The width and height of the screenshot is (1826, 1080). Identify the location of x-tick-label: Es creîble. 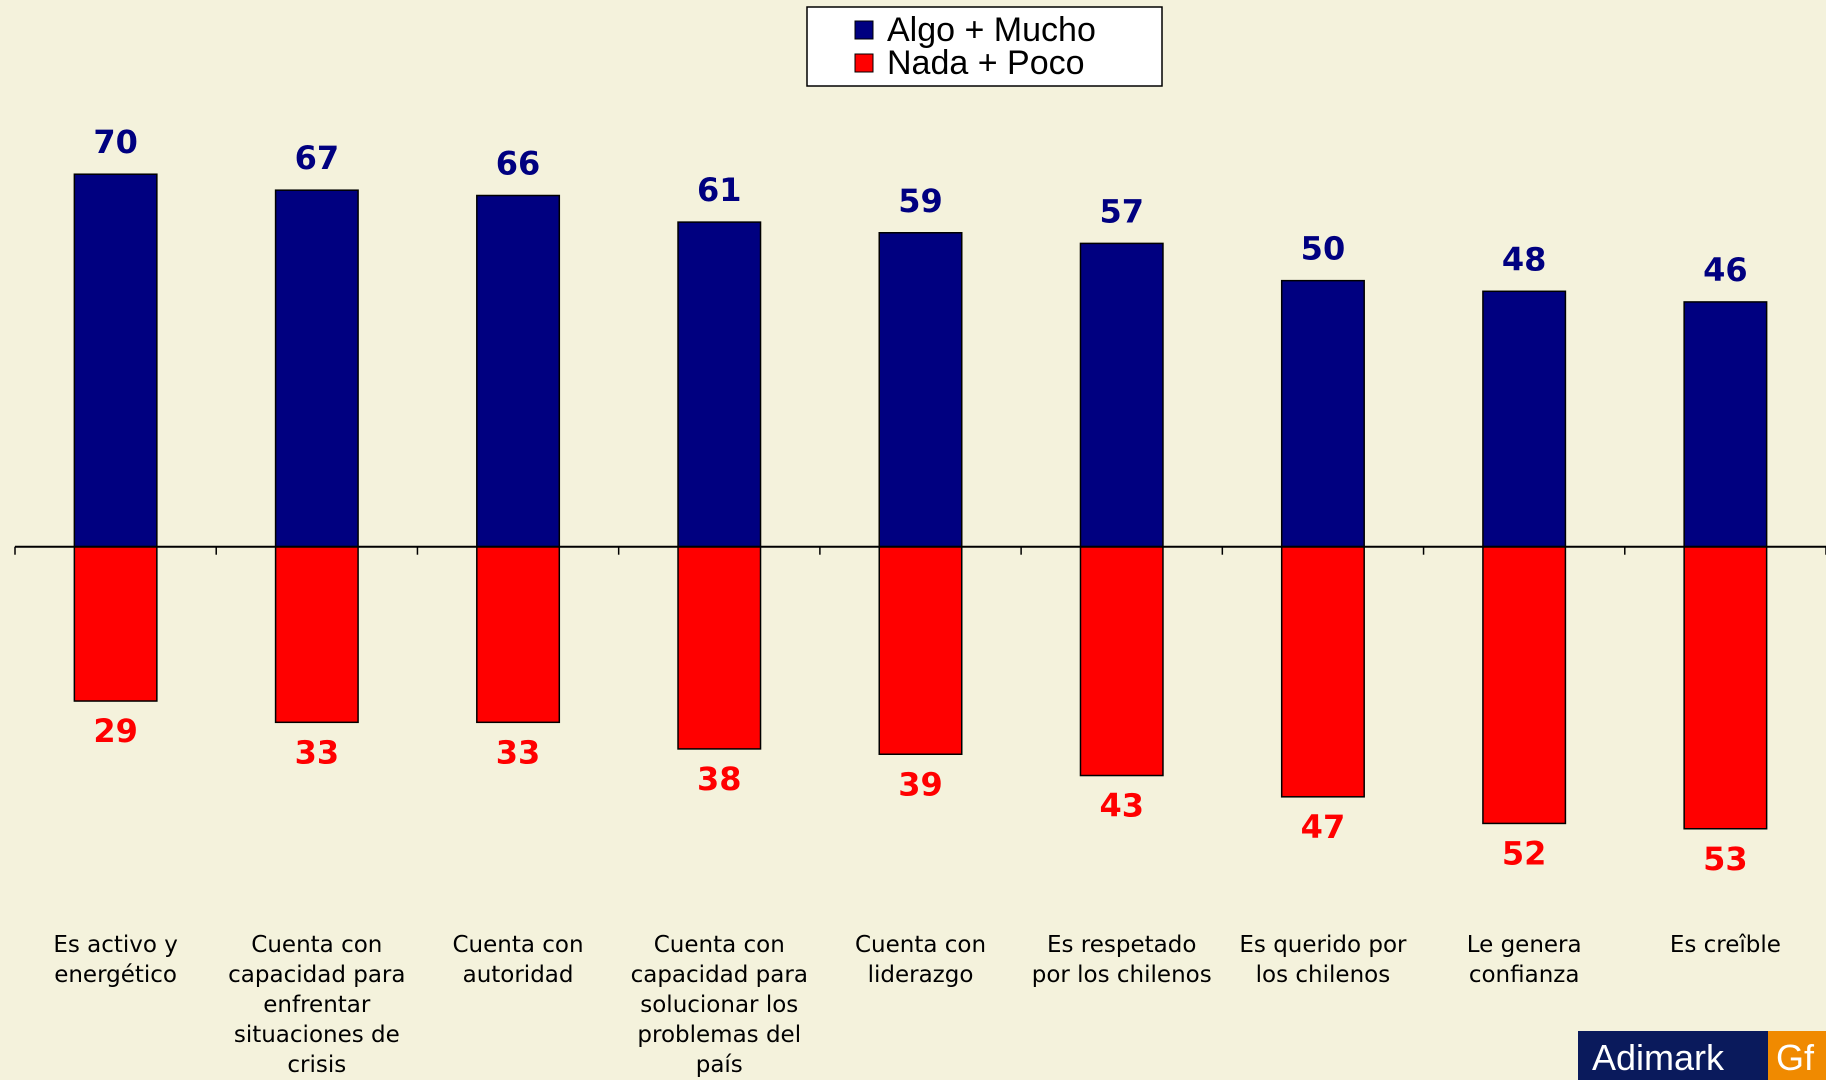
(1725, 945).